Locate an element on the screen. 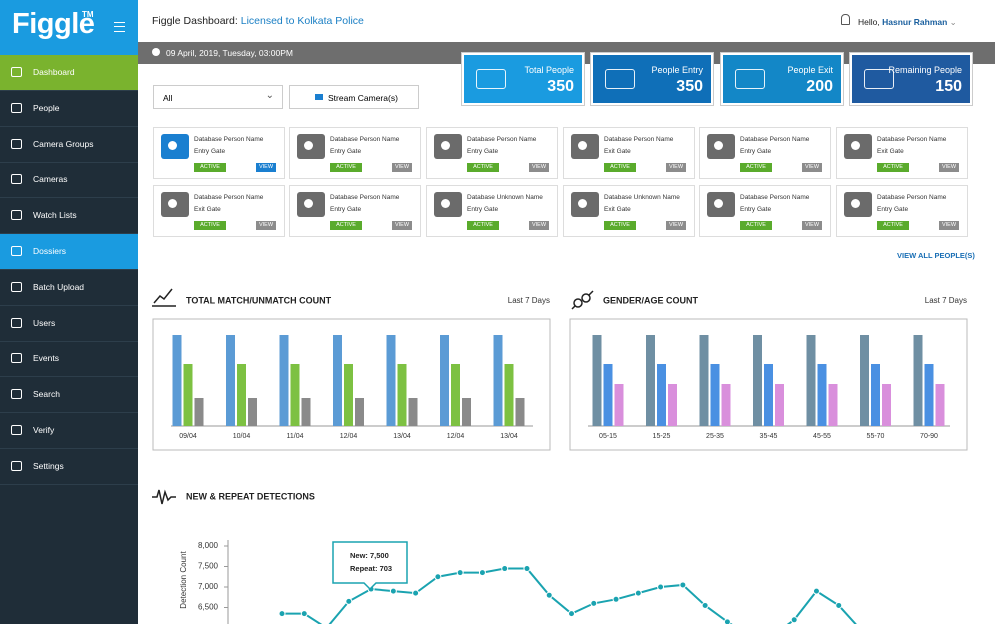 The width and height of the screenshot is (995, 624). menu-item: Watch Lists is located at coordinates (69, 216).